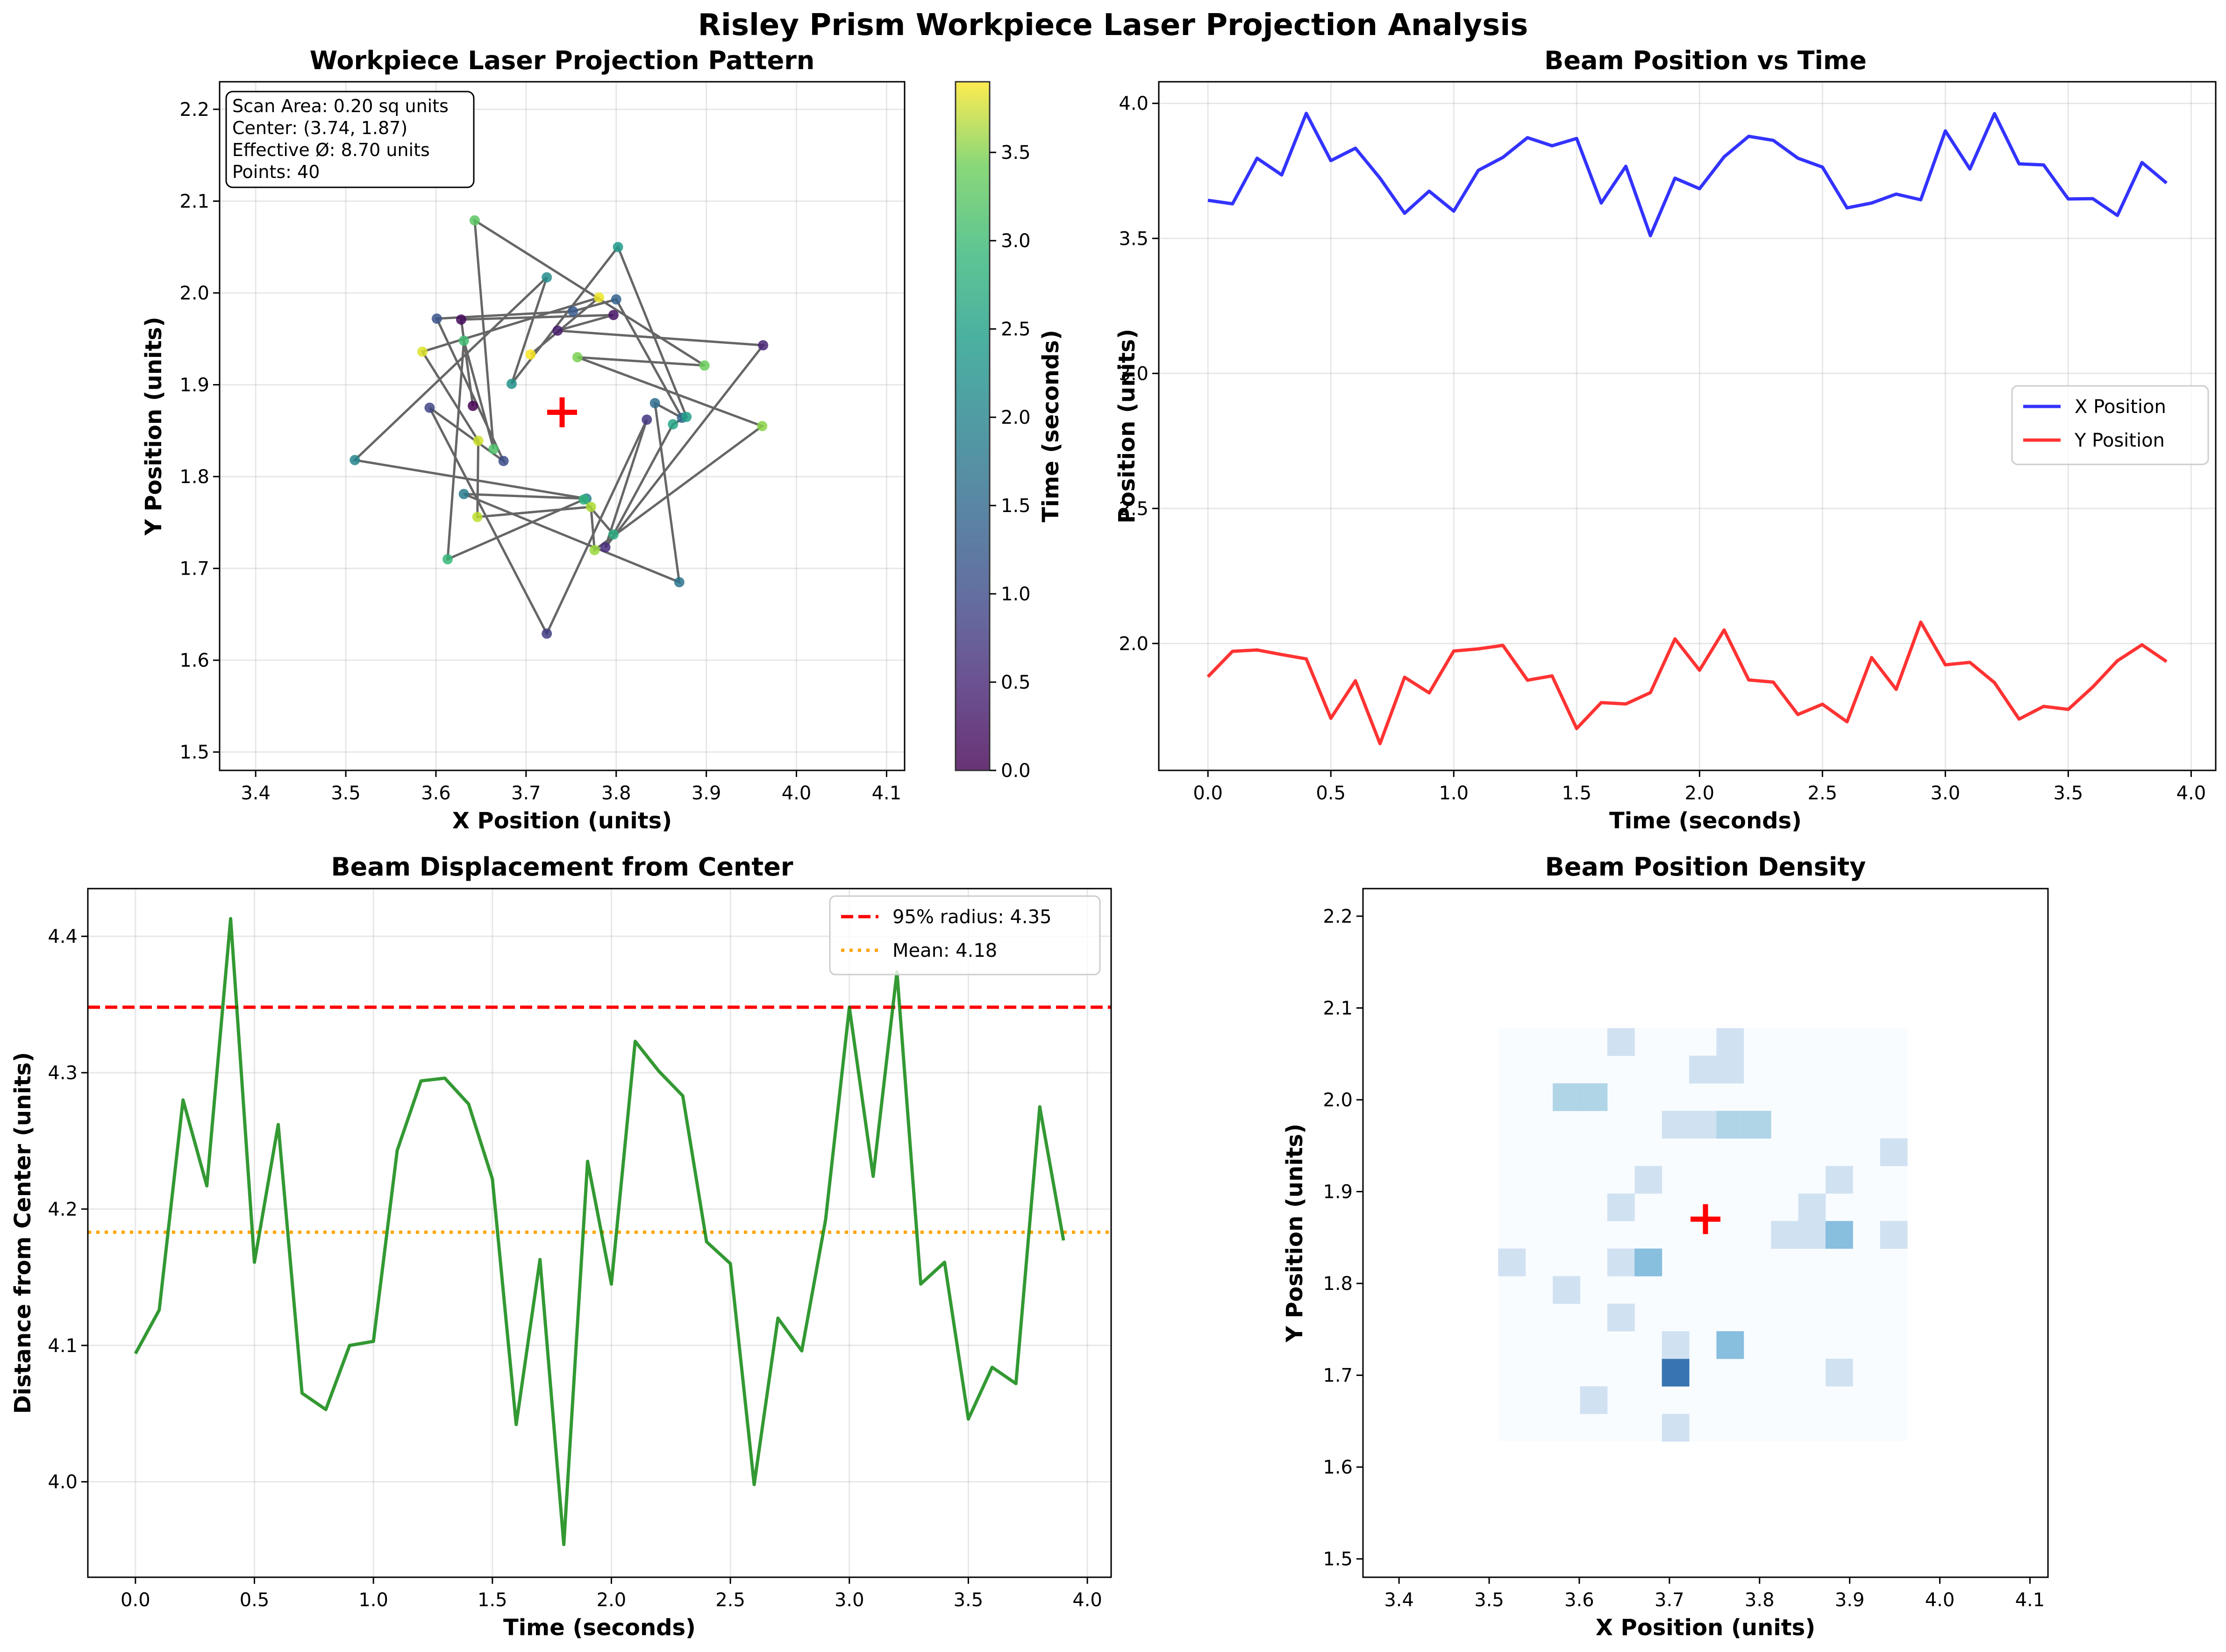 The height and width of the screenshot is (1652, 2226). Describe the element at coordinates (1016, 330) in the screenshot. I see `p1-cbar-tick-label: 2.5` at that location.